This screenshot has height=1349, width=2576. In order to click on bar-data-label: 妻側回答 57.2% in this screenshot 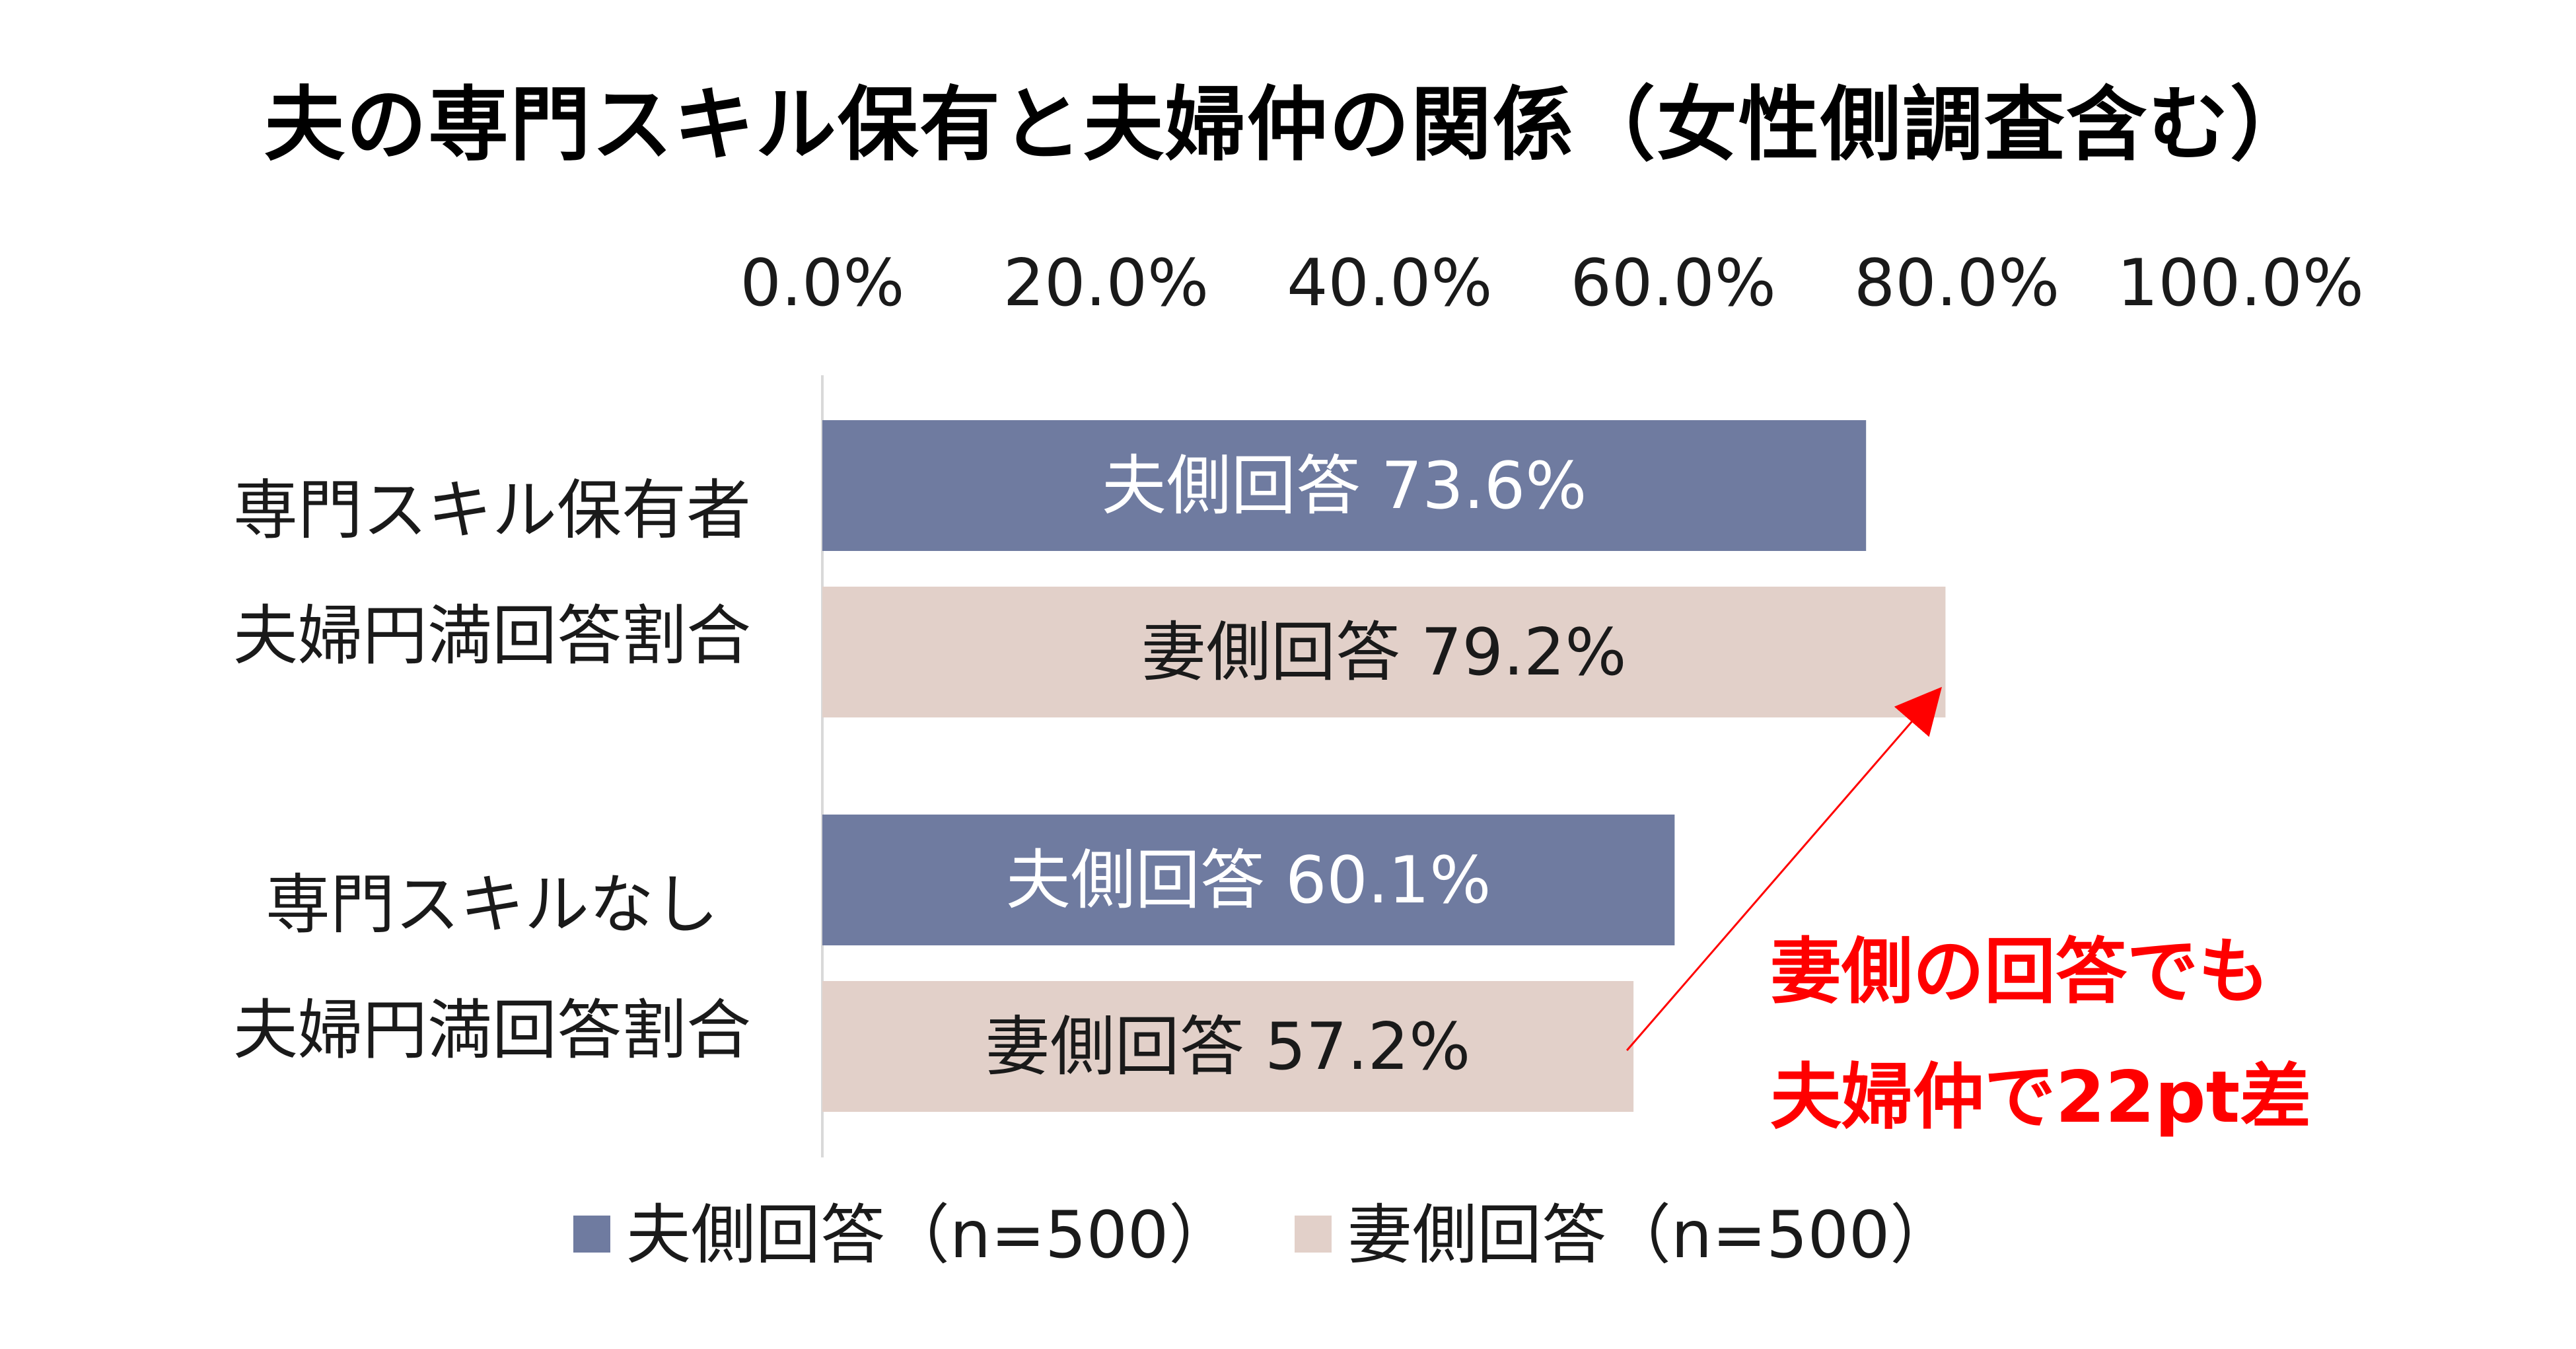, I will do `click(1227, 1047)`.